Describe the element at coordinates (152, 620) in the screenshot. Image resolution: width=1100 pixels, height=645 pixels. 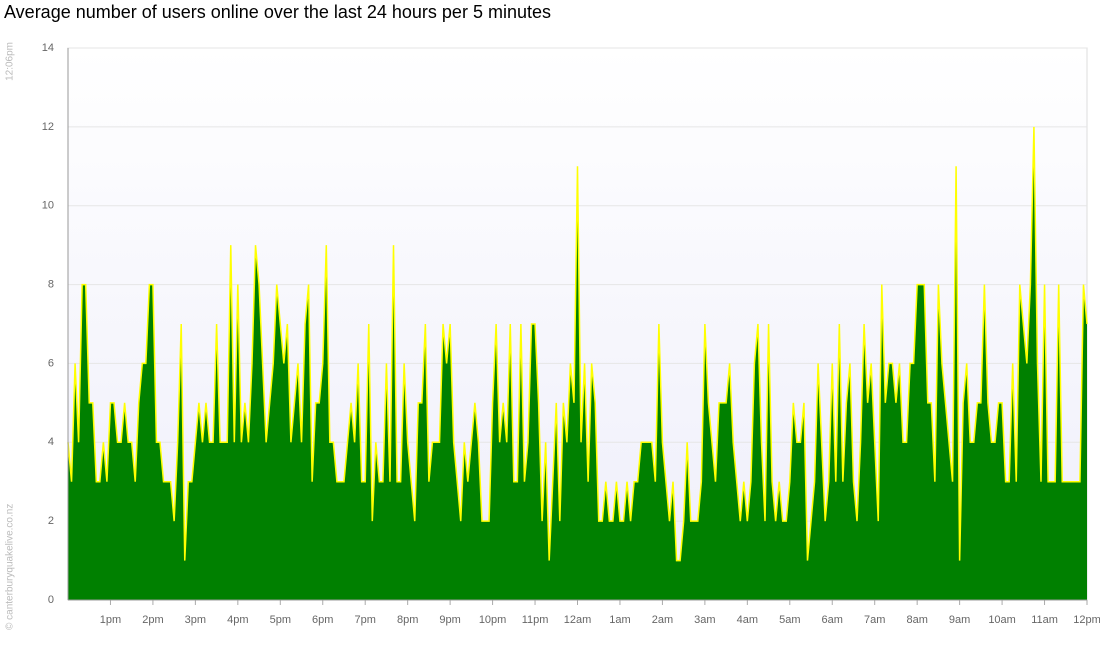
I see `x-tick-label: 2pm` at that location.